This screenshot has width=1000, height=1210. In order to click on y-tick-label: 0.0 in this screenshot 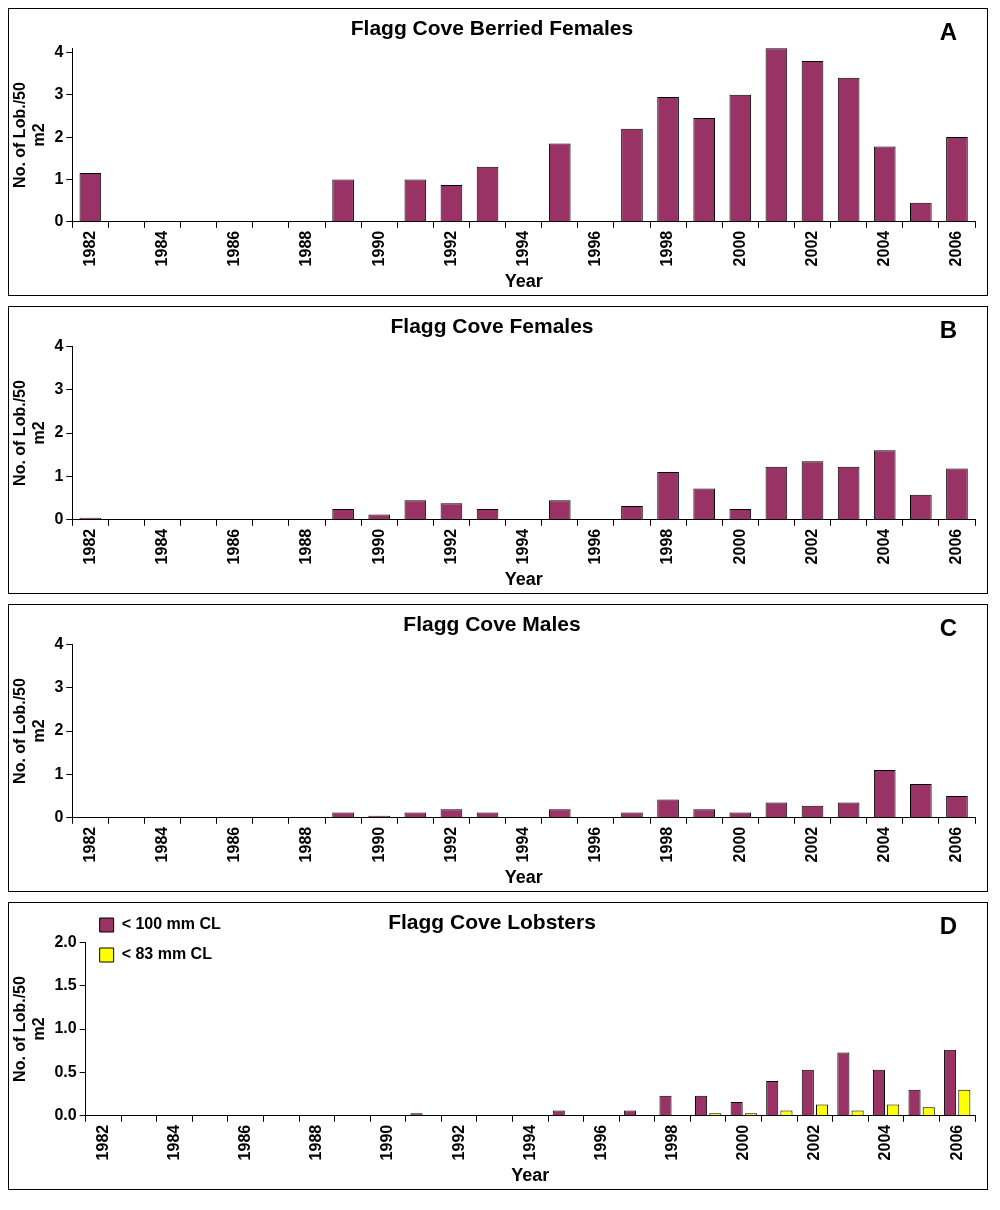, I will do `click(65, 1115)`.